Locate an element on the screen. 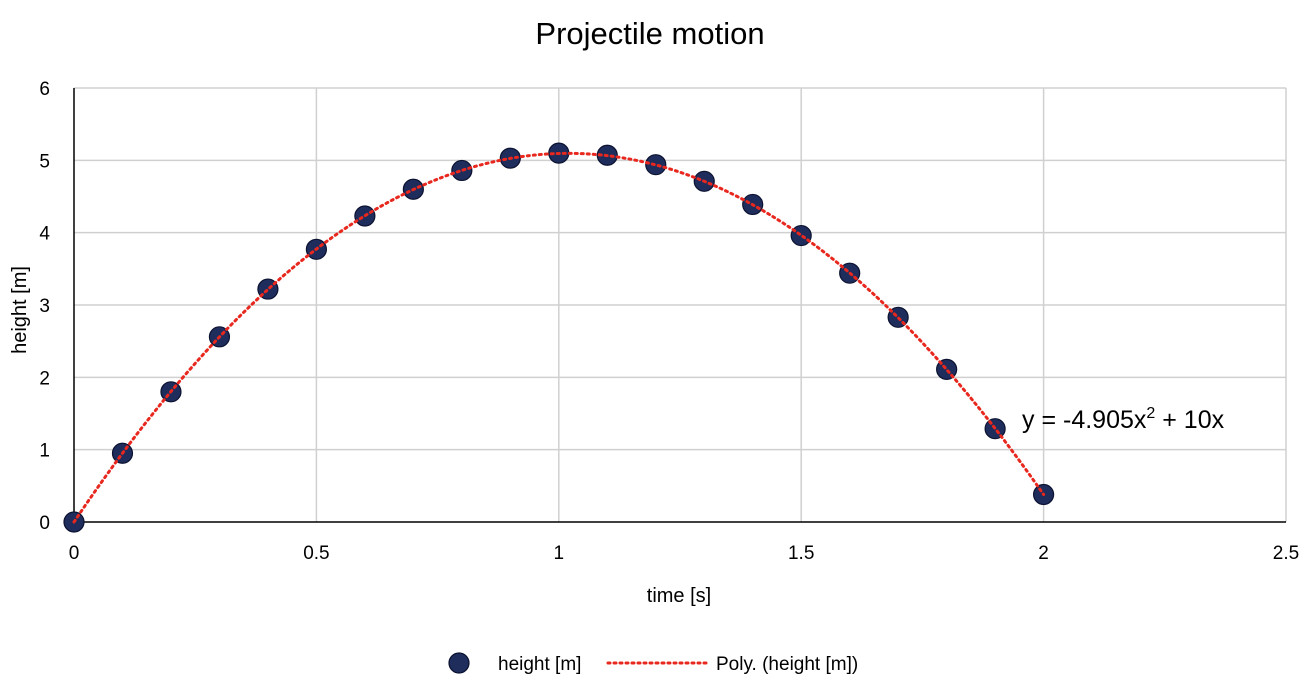 This screenshot has height=686, width=1316. y-axis-label: height [m] is located at coordinates (20, 310).